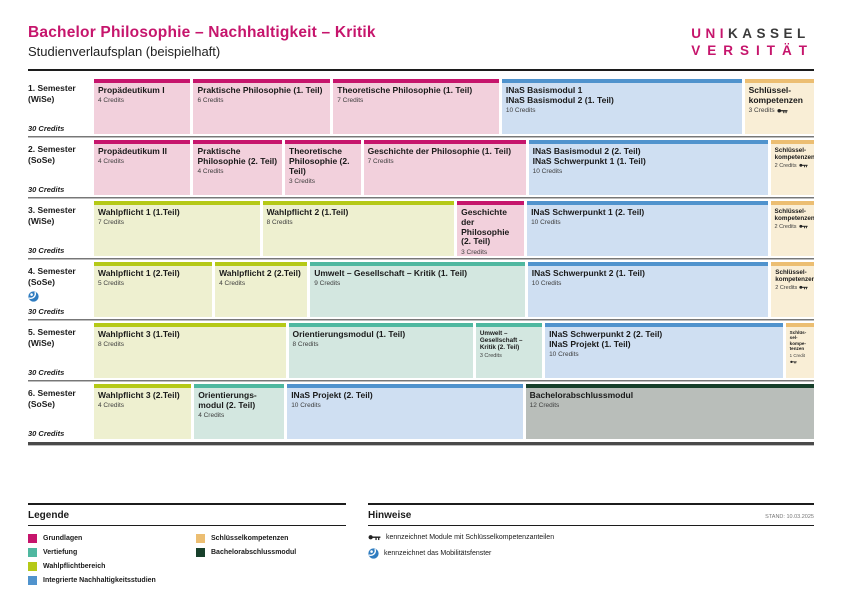 This screenshot has width=842, height=595. Describe the element at coordinates (52, 88) in the screenshot. I see `semester-name: 1. Semester` at that location.